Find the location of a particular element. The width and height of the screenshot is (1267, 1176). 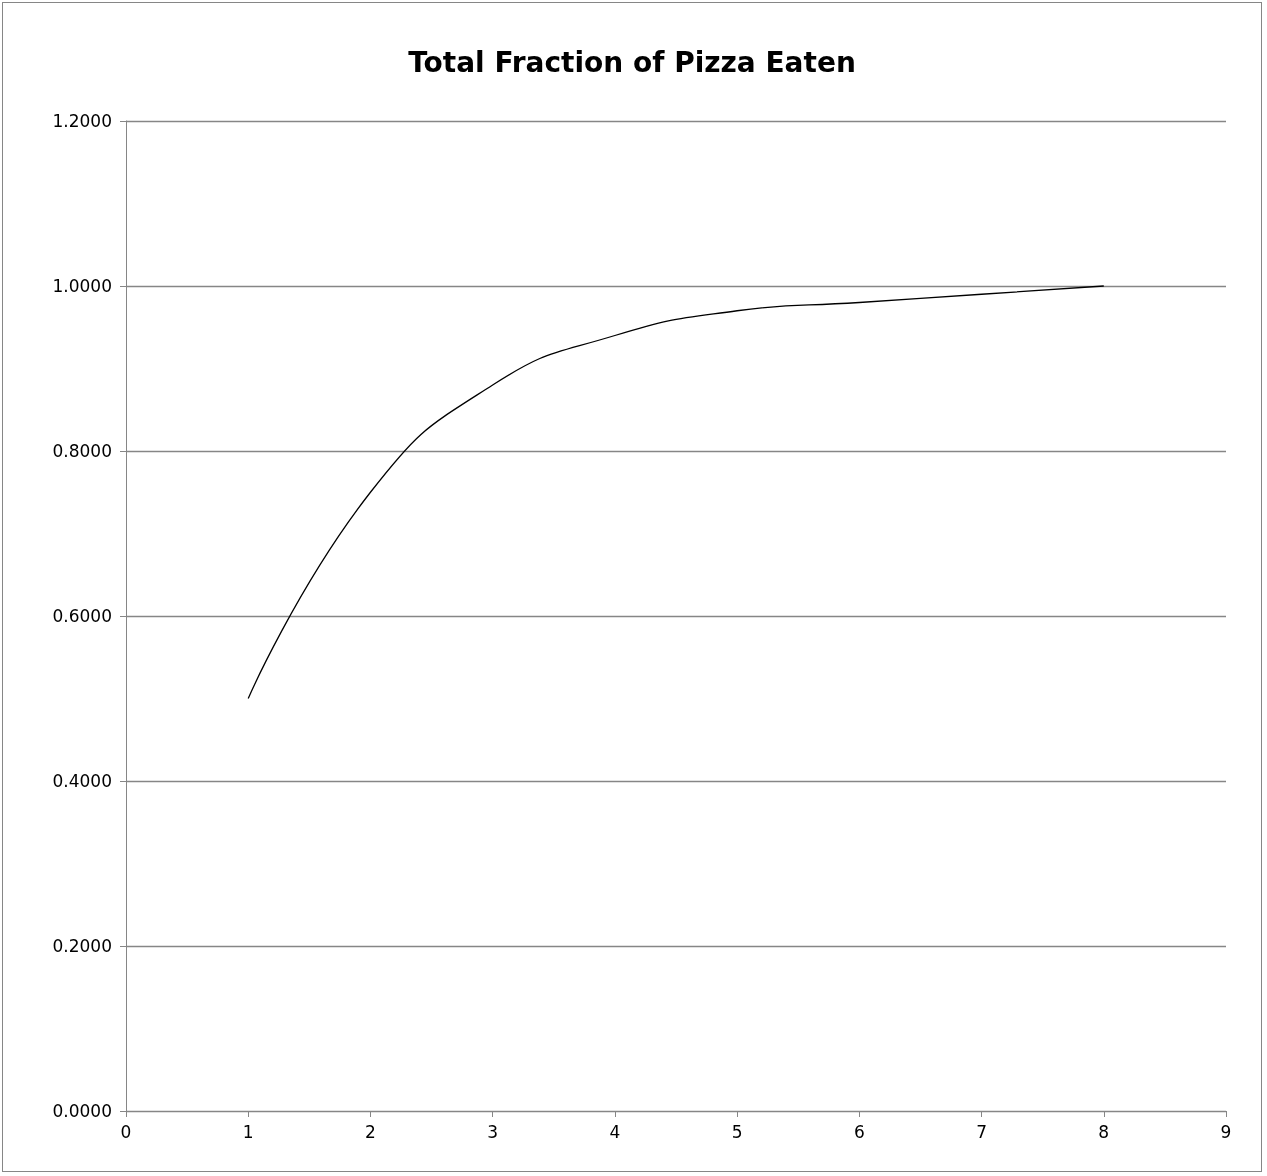

x-tick-label: 5 is located at coordinates (737, 1131).